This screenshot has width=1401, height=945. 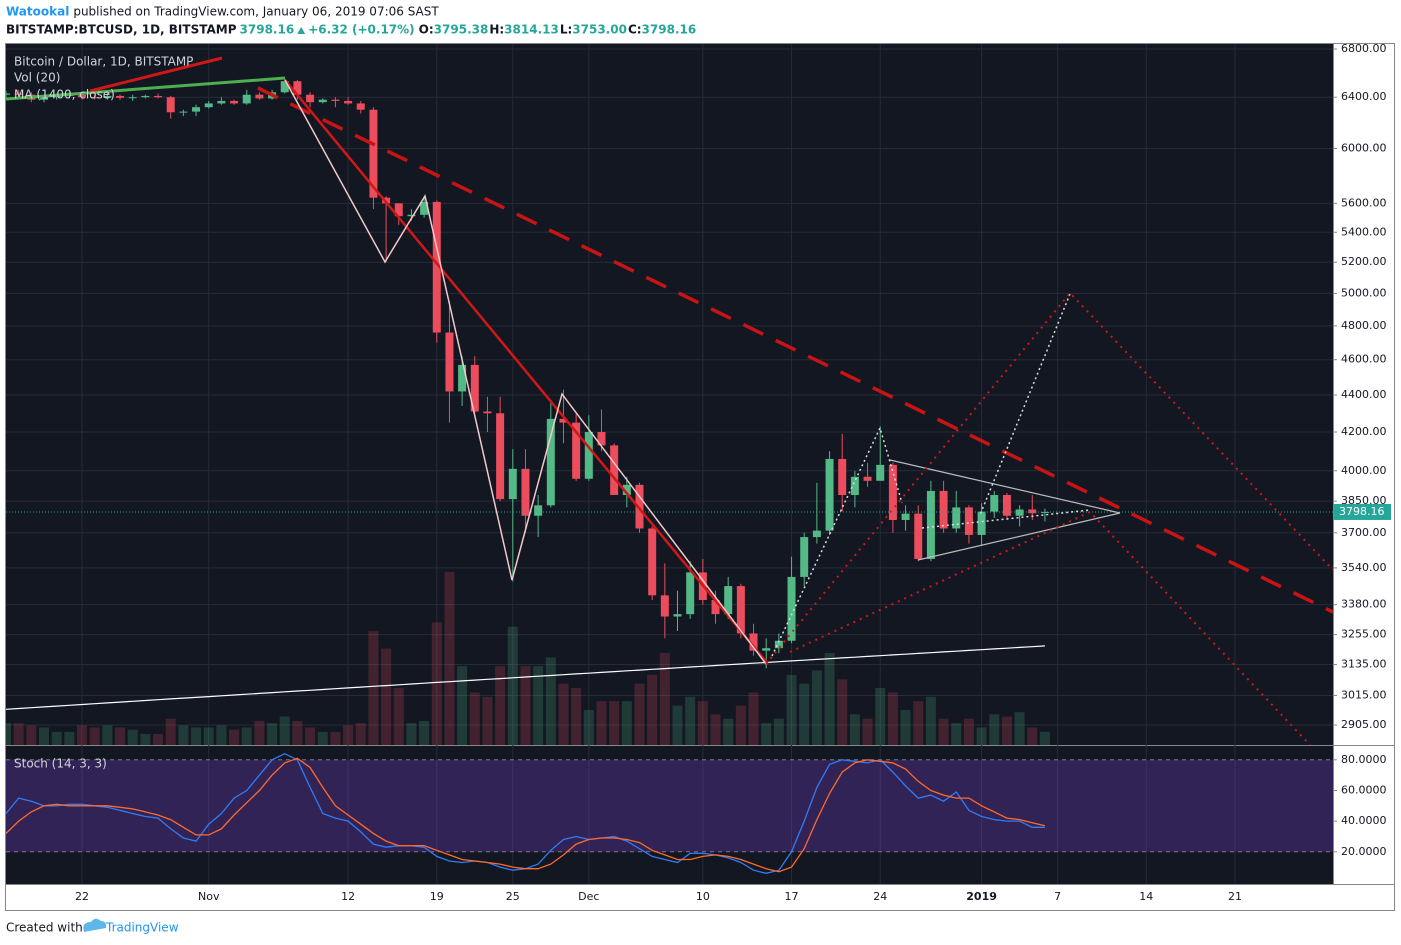 What do you see at coordinates (588, 896) in the screenshot?
I see `x-tick-label: Dec` at bounding box center [588, 896].